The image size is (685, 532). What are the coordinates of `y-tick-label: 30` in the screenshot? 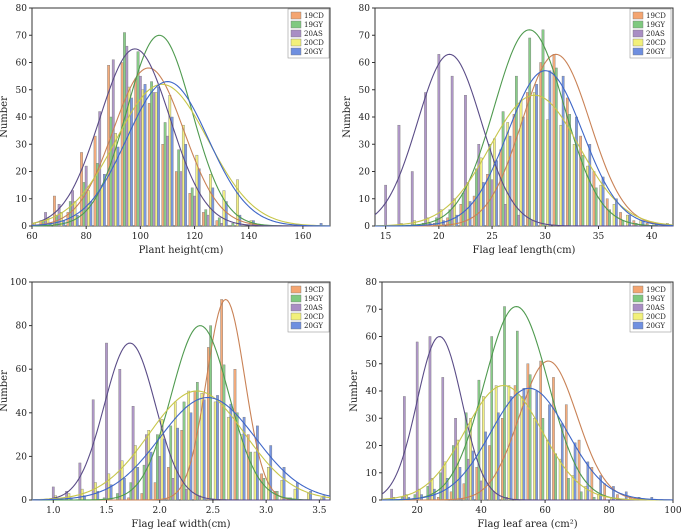 It's located at (22, 145).